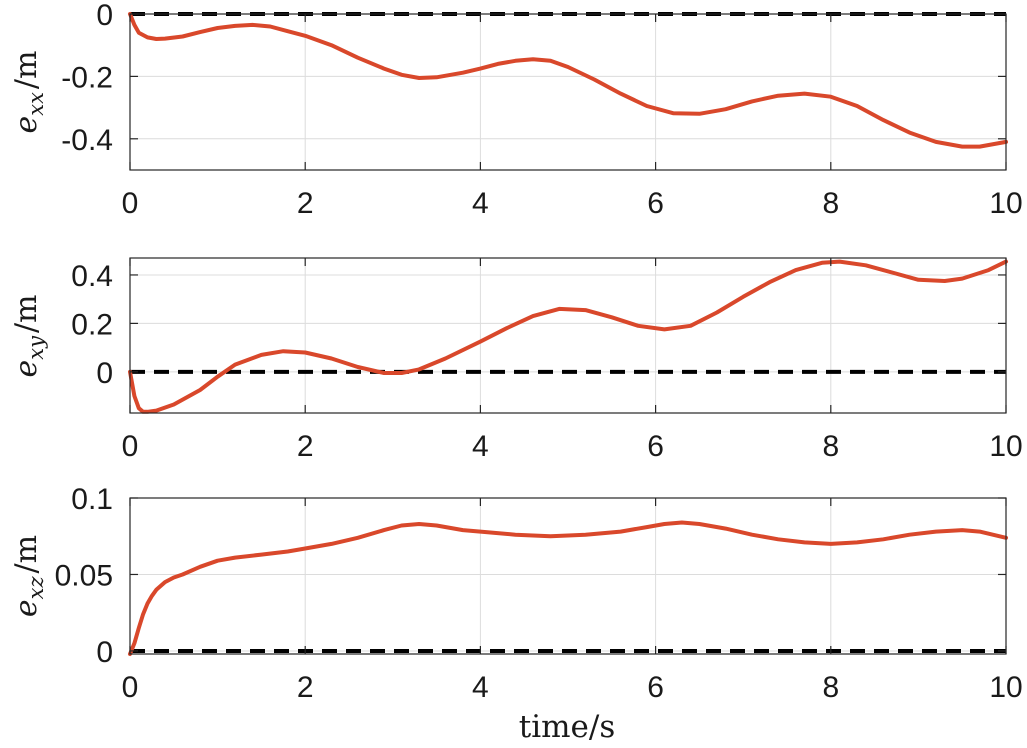 Image resolution: width=1027 pixels, height=748 pixels. Describe the element at coordinates (92, 499) in the screenshot. I see `y-tick-label: 0.1` at that location.